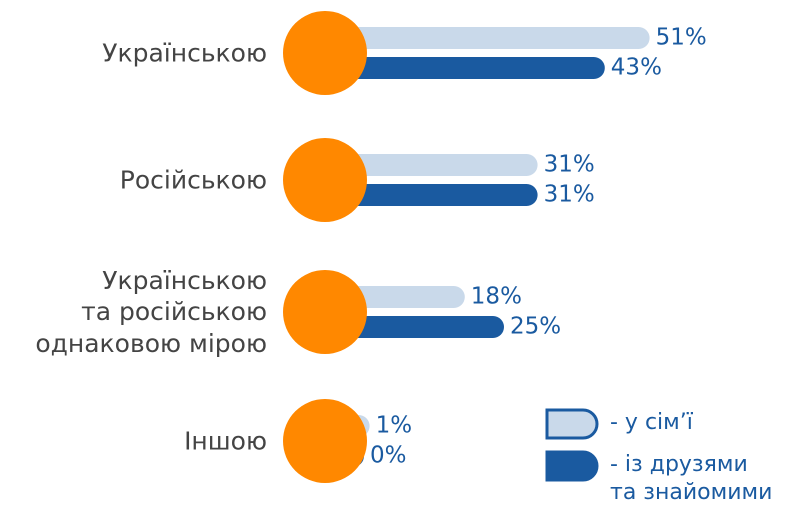  What do you see at coordinates (184, 53) in the screenshot?
I see `category-label: Українською` at bounding box center [184, 53].